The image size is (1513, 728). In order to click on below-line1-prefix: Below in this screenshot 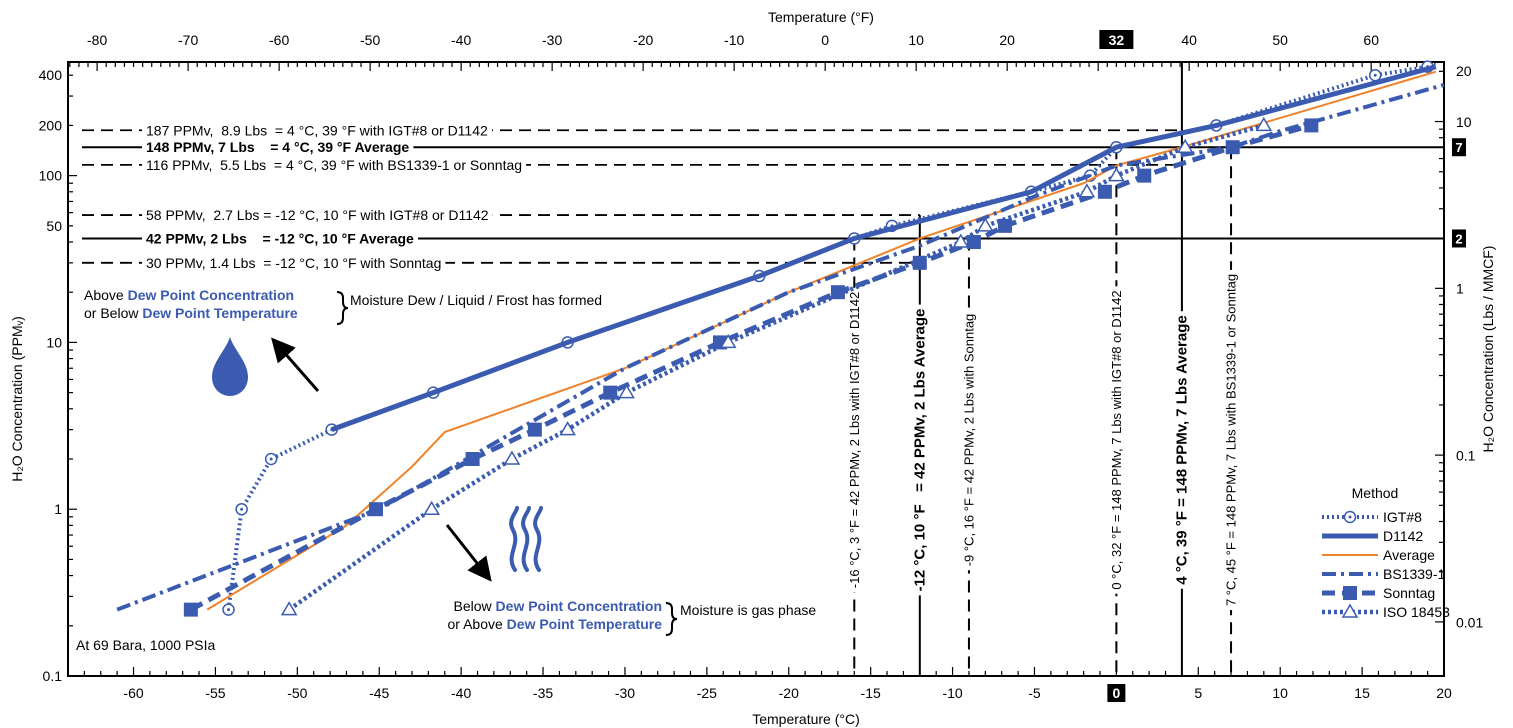, I will do `click(475, 606)`.